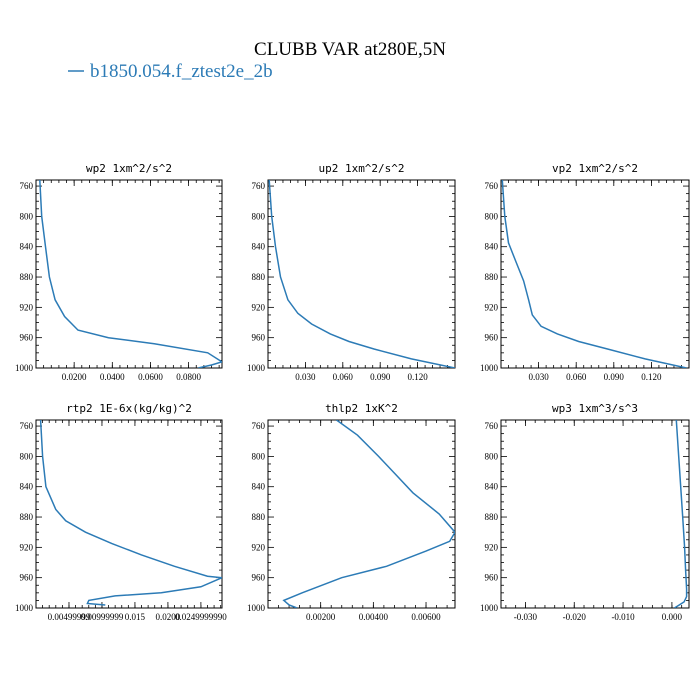 The image size is (700, 700). What do you see at coordinates (350, 49) in the screenshot?
I see `figure-title: CLUBB VAR at280E,5N` at bounding box center [350, 49].